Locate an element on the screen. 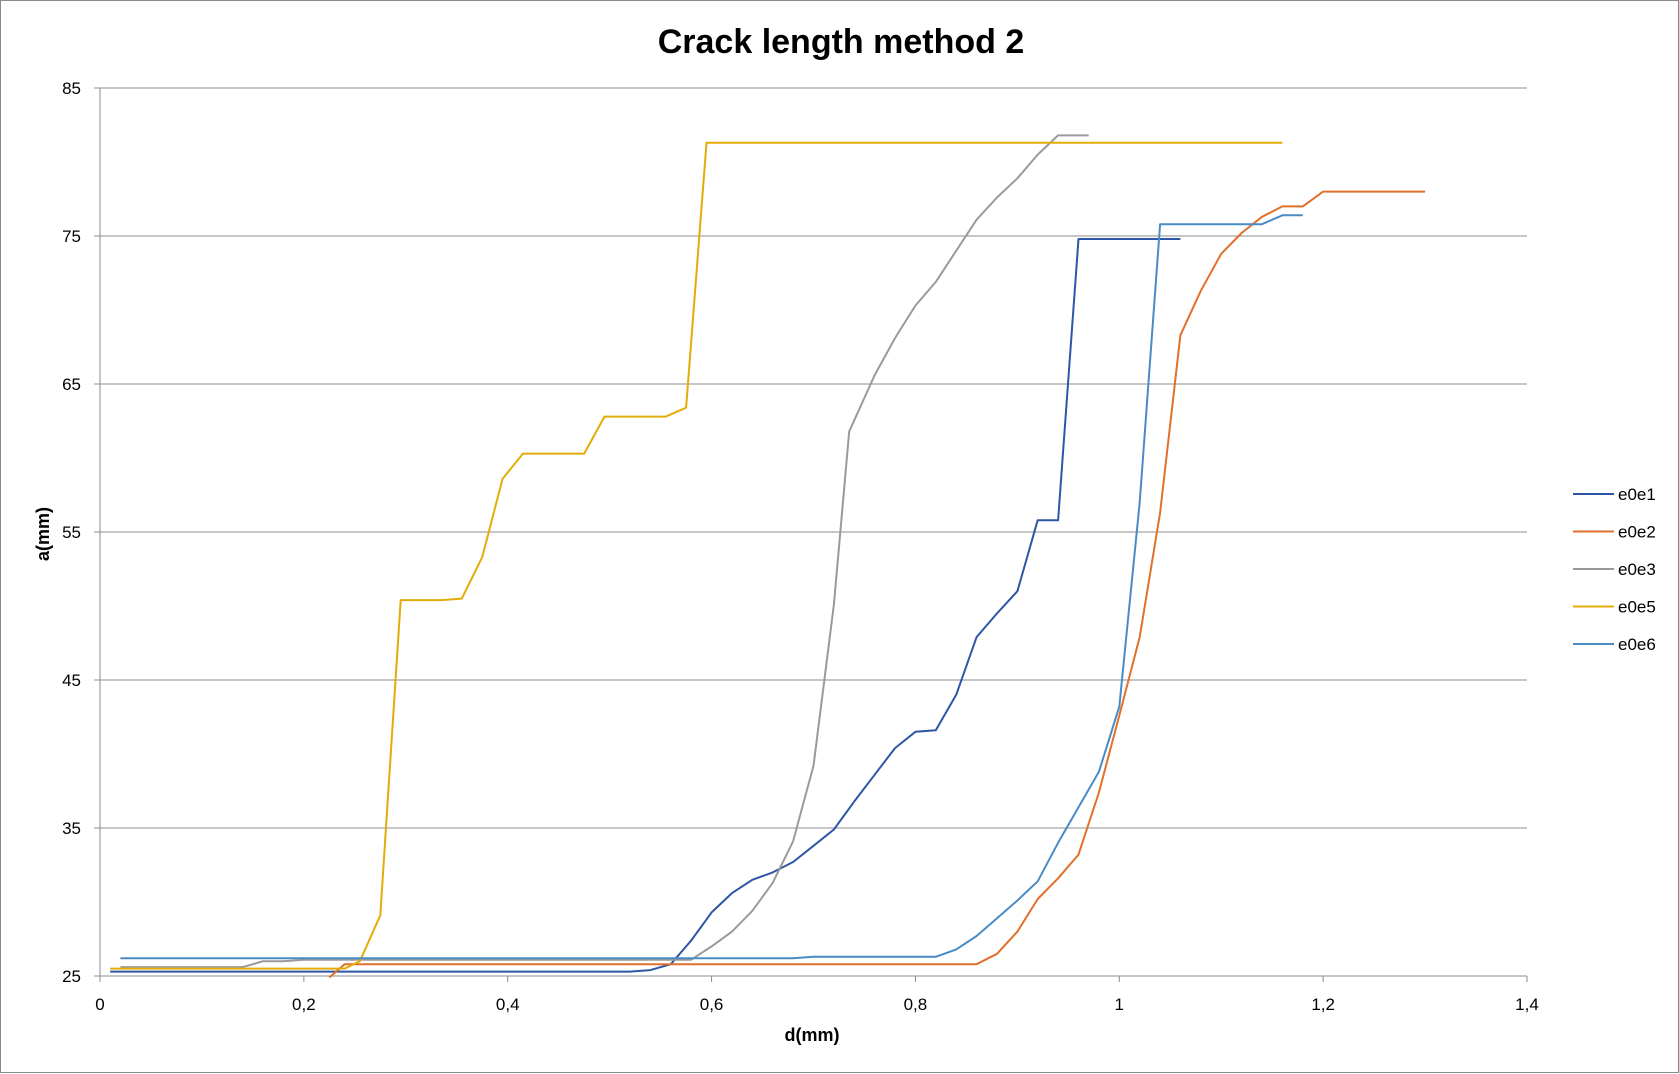 This screenshot has width=1679, height=1074. y-tick-label: 25 is located at coordinates (71, 976).